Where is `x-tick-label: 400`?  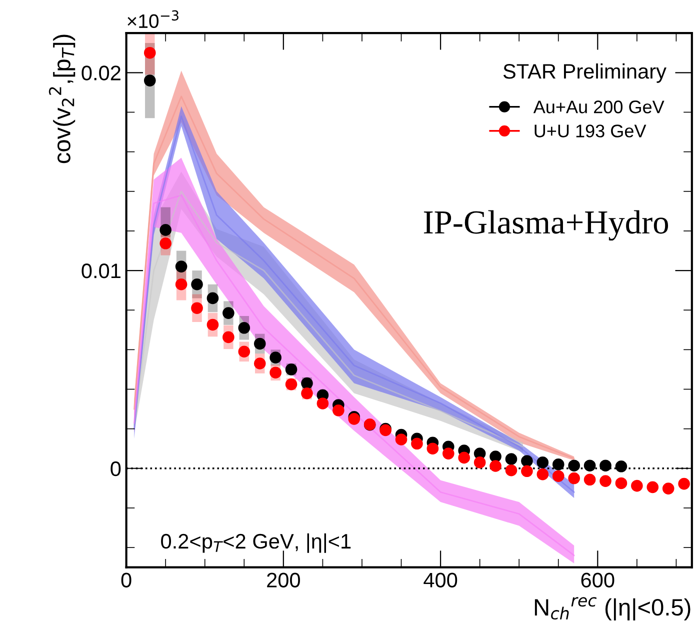 x-tick-label: 400 is located at coordinates (441, 580).